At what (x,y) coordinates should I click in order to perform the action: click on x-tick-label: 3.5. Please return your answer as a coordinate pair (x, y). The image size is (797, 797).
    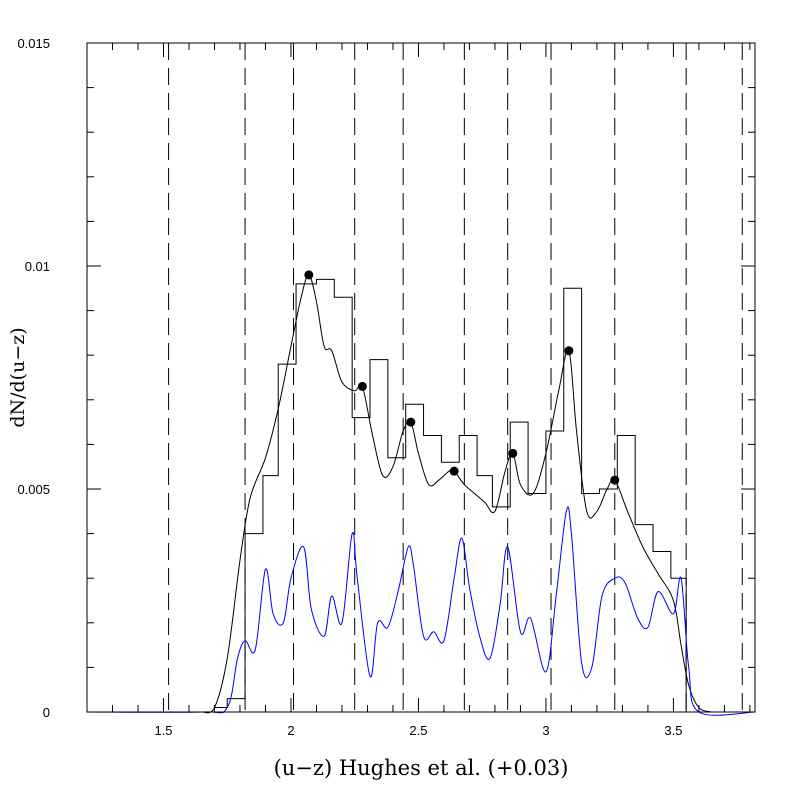
    Looking at the image, I should click on (673, 730).